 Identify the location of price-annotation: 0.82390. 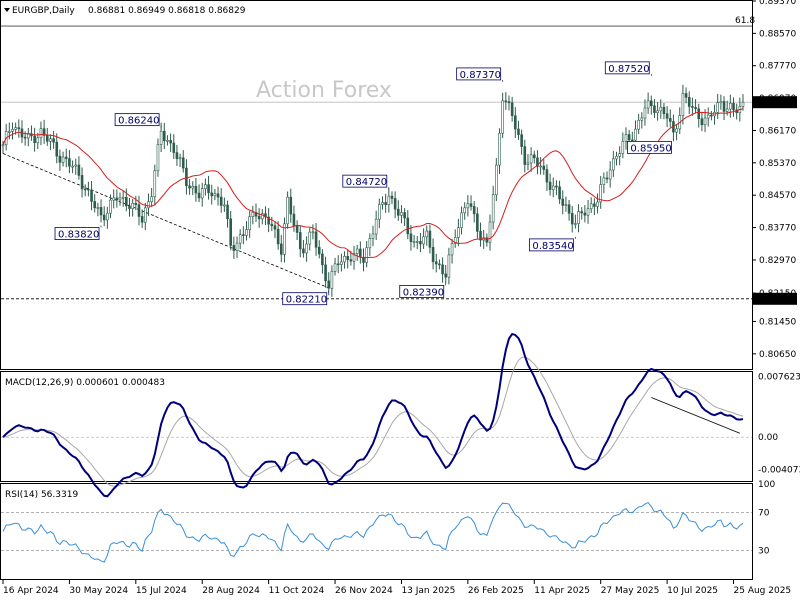
(423, 290).